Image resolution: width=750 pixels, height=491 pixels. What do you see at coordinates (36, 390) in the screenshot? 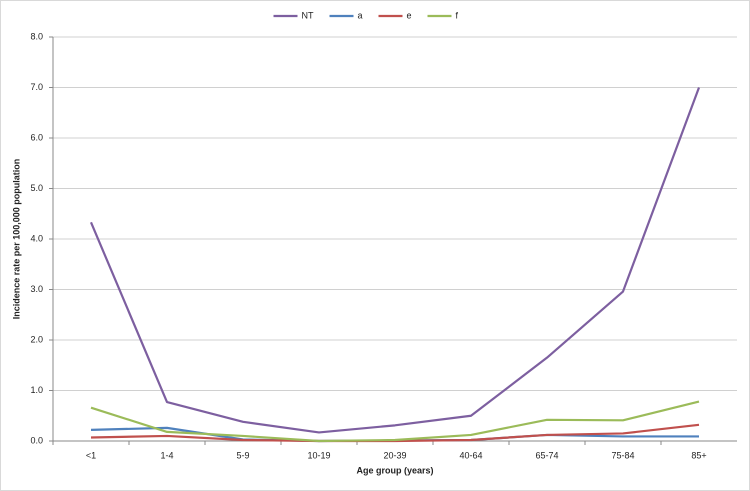
I see `y-tick-label: 1.0` at bounding box center [36, 390].